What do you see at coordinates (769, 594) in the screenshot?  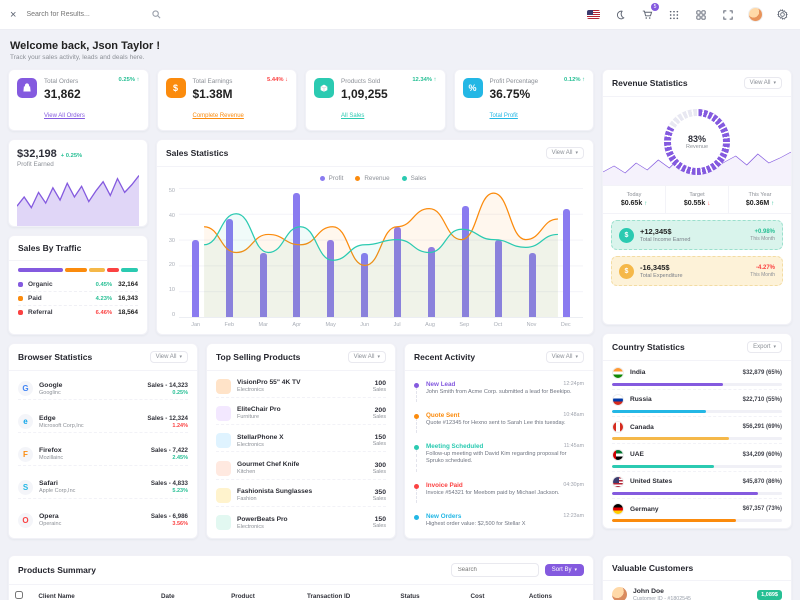 I see `customer-value-badge: 1,089$` at bounding box center [769, 594].